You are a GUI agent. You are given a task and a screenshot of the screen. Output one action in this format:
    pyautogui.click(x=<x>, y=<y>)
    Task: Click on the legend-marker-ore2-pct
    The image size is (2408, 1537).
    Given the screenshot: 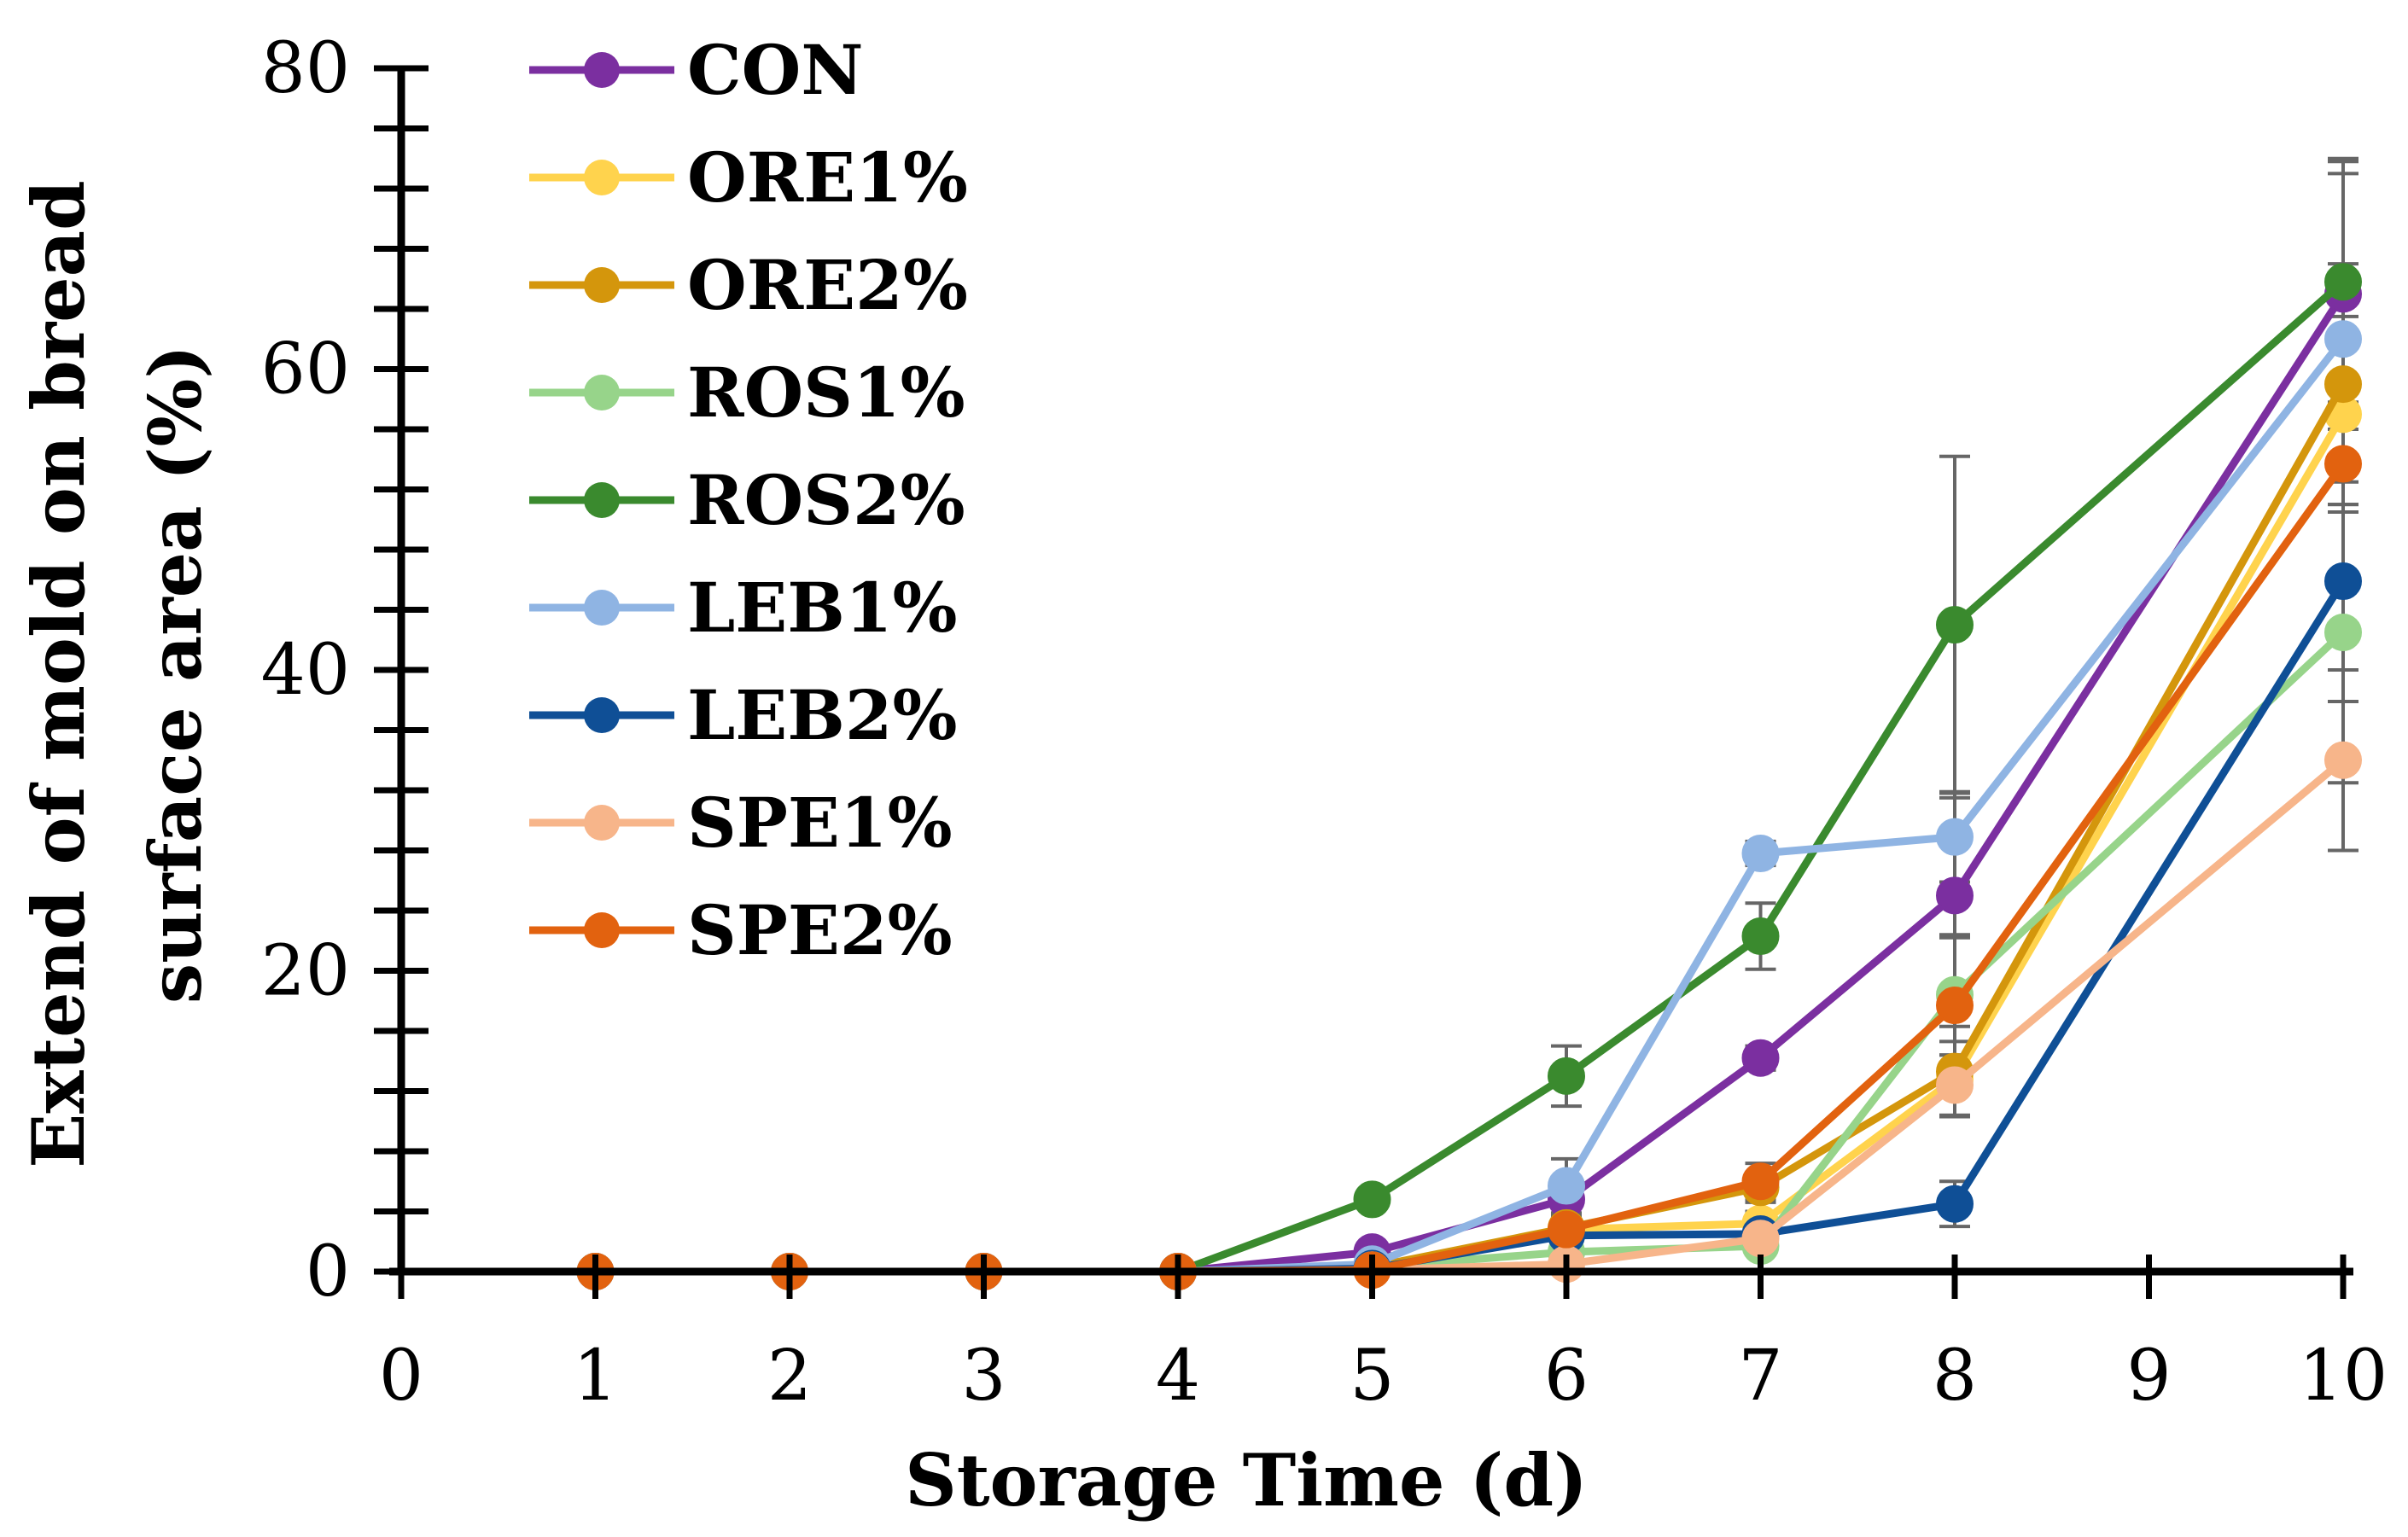 What is the action you would take?
    pyautogui.click(x=602, y=285)
    